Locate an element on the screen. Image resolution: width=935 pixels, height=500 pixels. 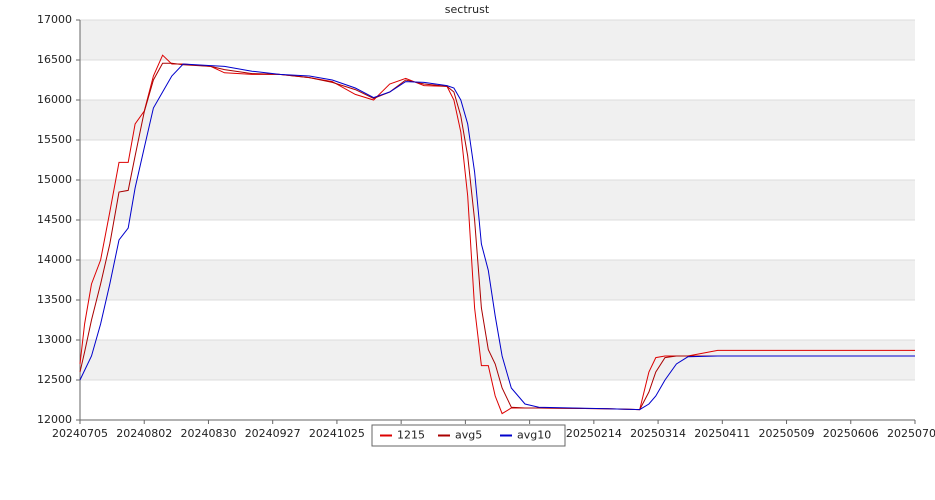
x-tick-label: 20240802 is located at coordinates (144, 433).